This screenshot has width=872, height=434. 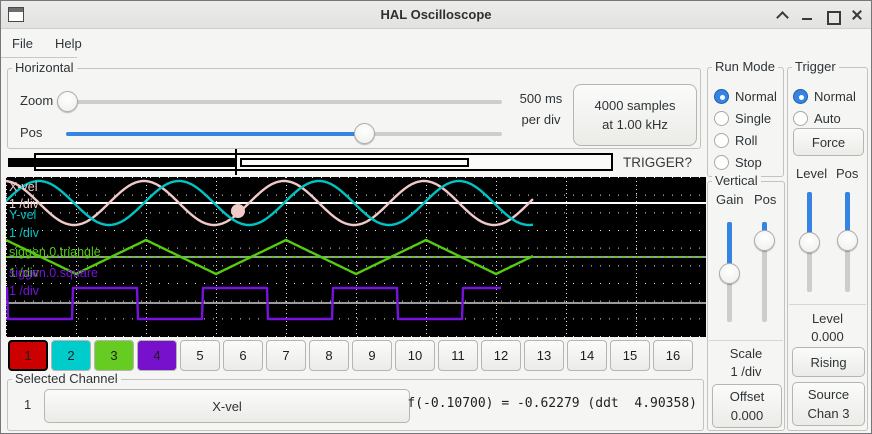 What do you see at coordinates (828, 404) in the screenshot?
I see `trigger-source-button: Source Chan 3` at bounding box center [828, 404].